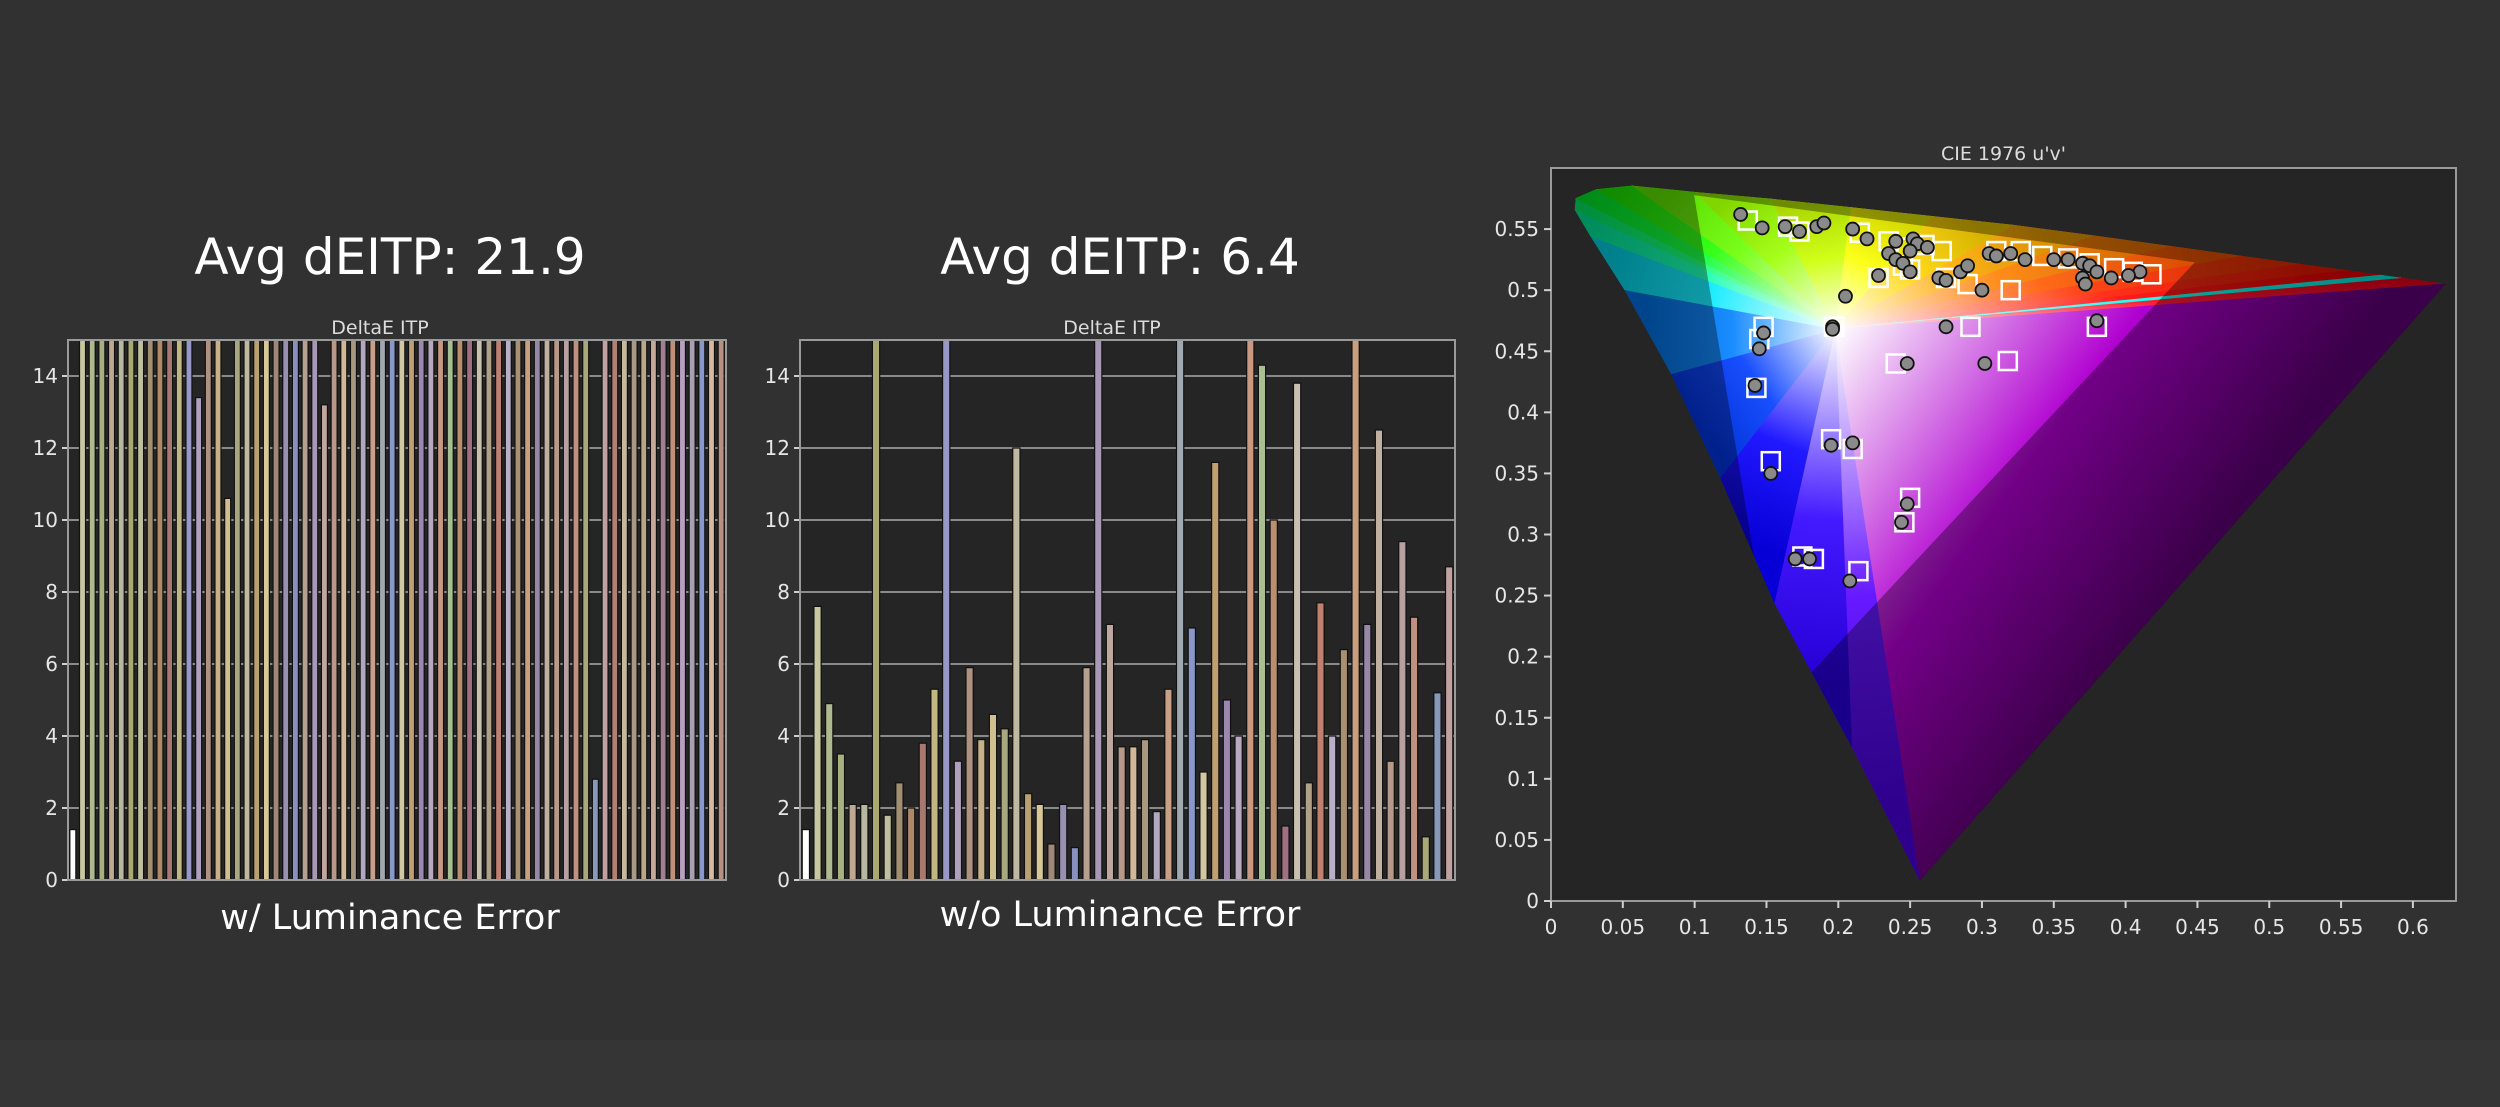 This screenshot has height=1107, width=2500. Describe the element at coordinates (1516, 351) in the screenshot. I see `y-tick-label: 0.45` at that location.